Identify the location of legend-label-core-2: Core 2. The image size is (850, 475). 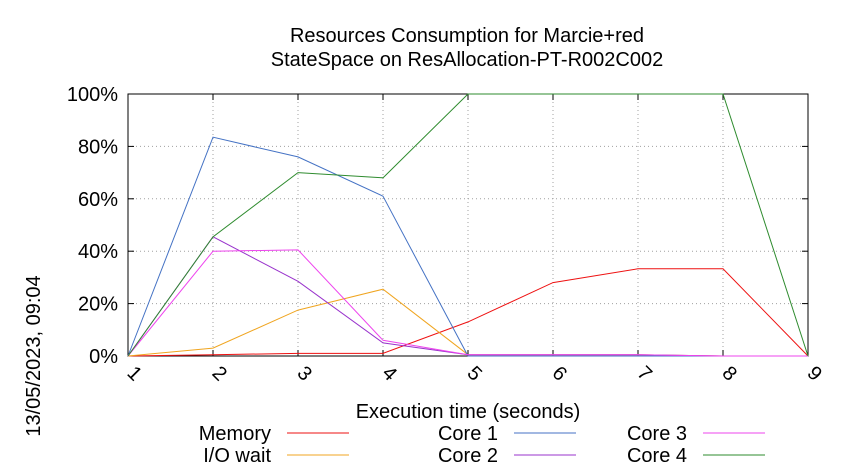
(468, 456).